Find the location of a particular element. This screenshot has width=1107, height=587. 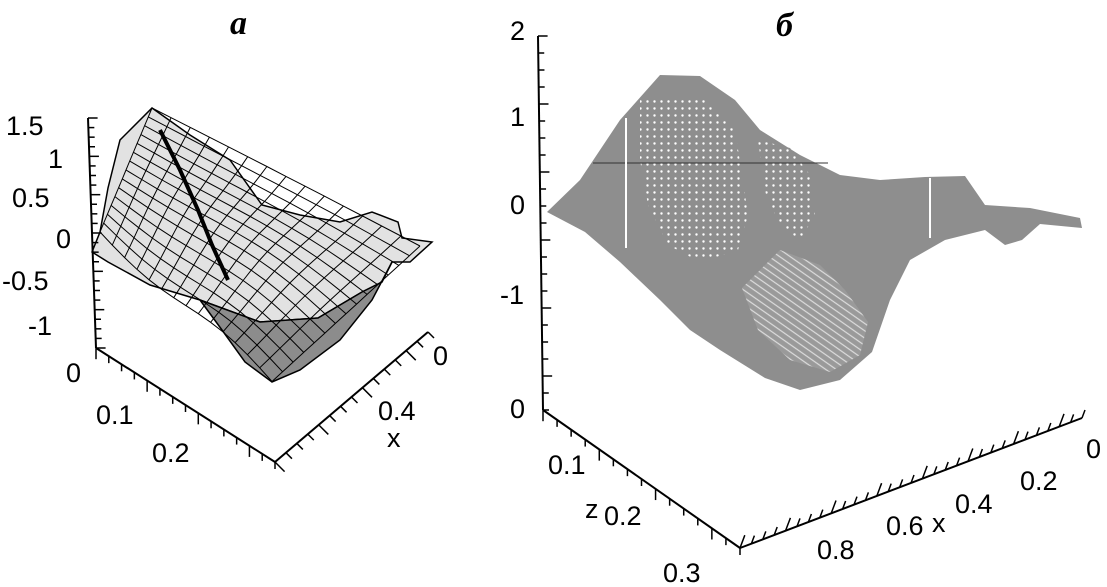

panel-b-z-tick-labels: 2 1 0 -1 is located at coordinates (512, 163).